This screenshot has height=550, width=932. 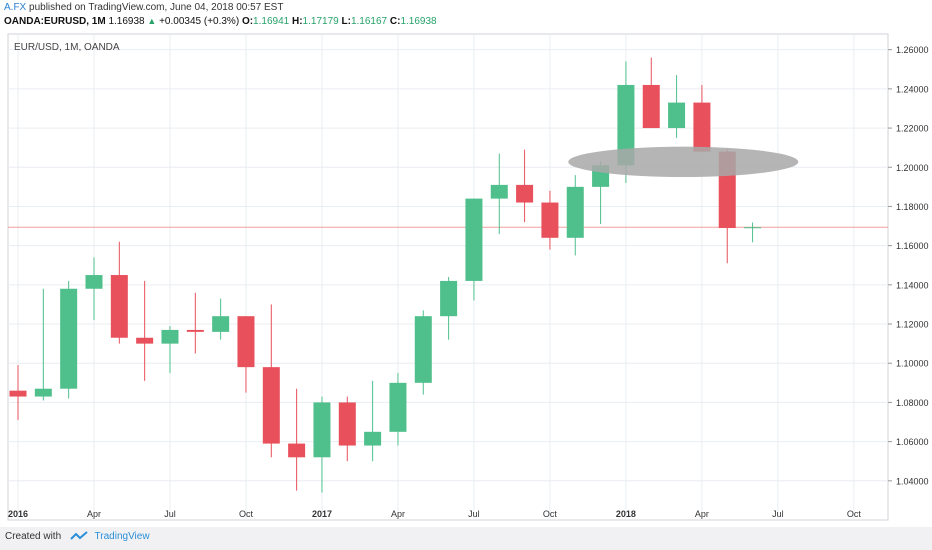 What do you see at coordinates (912, 325) in the screenshot?
I see `y-tick-label: 1.12000` at bounding box center [912, 325].